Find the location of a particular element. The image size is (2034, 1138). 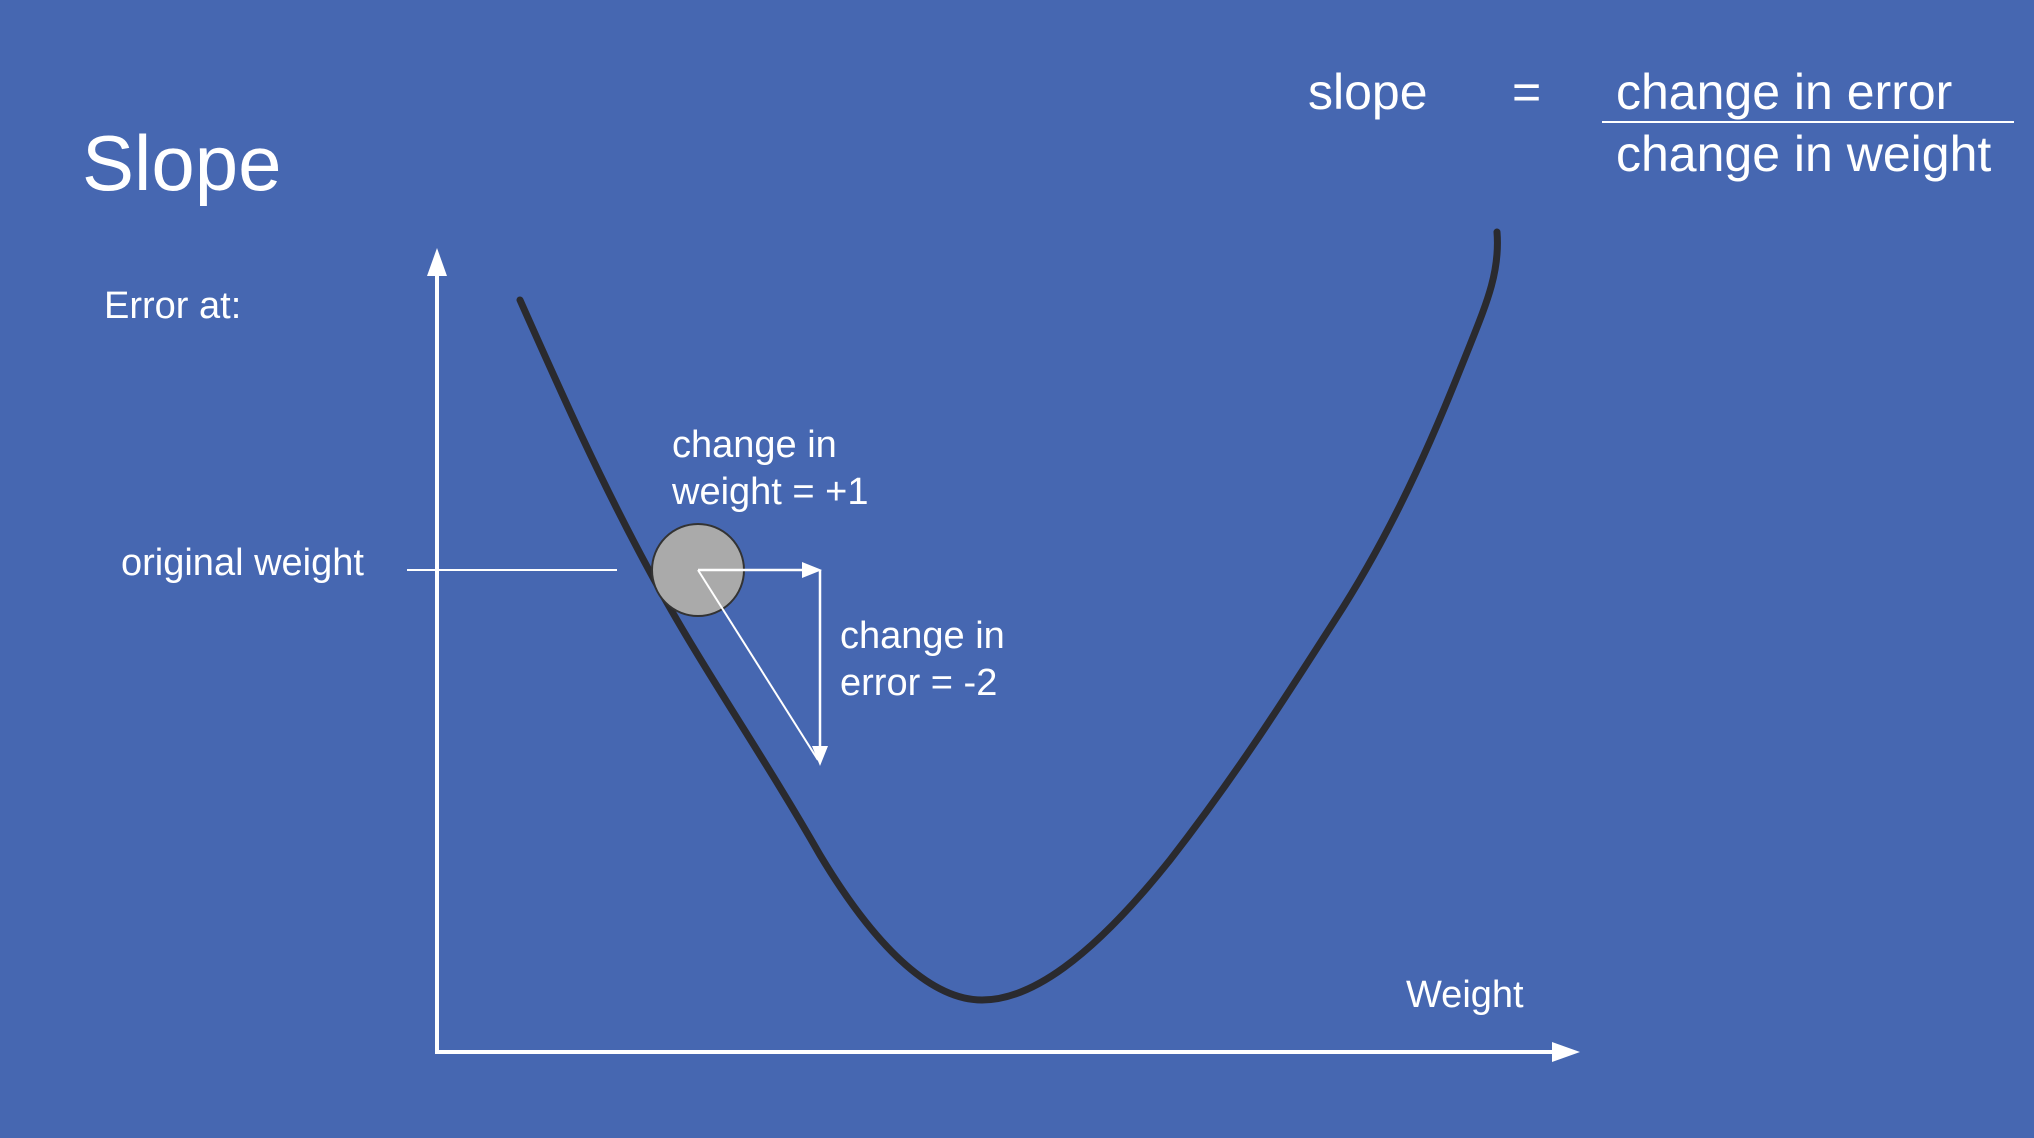

formula-numerator: change in error is located at coordinates (1784, 92).